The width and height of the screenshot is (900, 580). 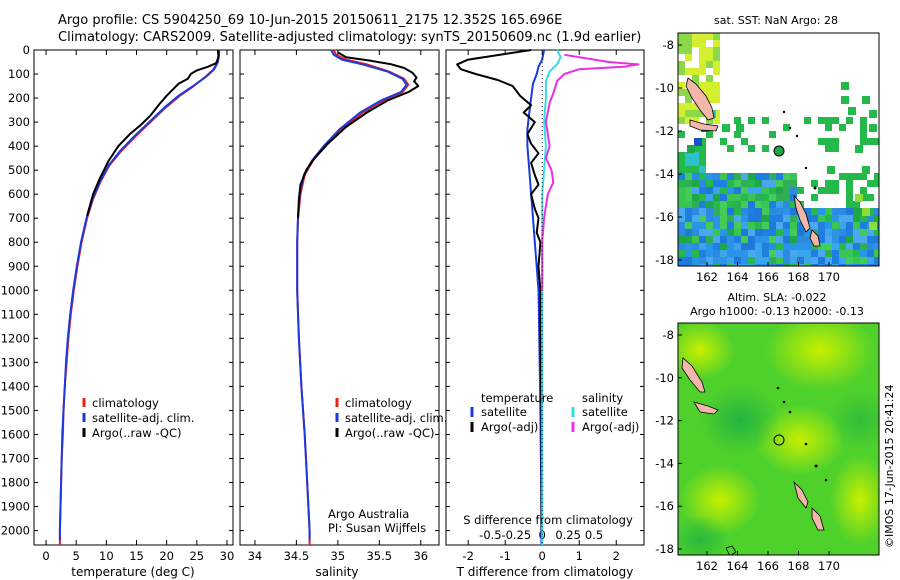 What do you see at coordinates (137, 433) in the screenshot?
I see `legend-argo-label: Argo(..raw -QC)` at bounding box center [137, 433].